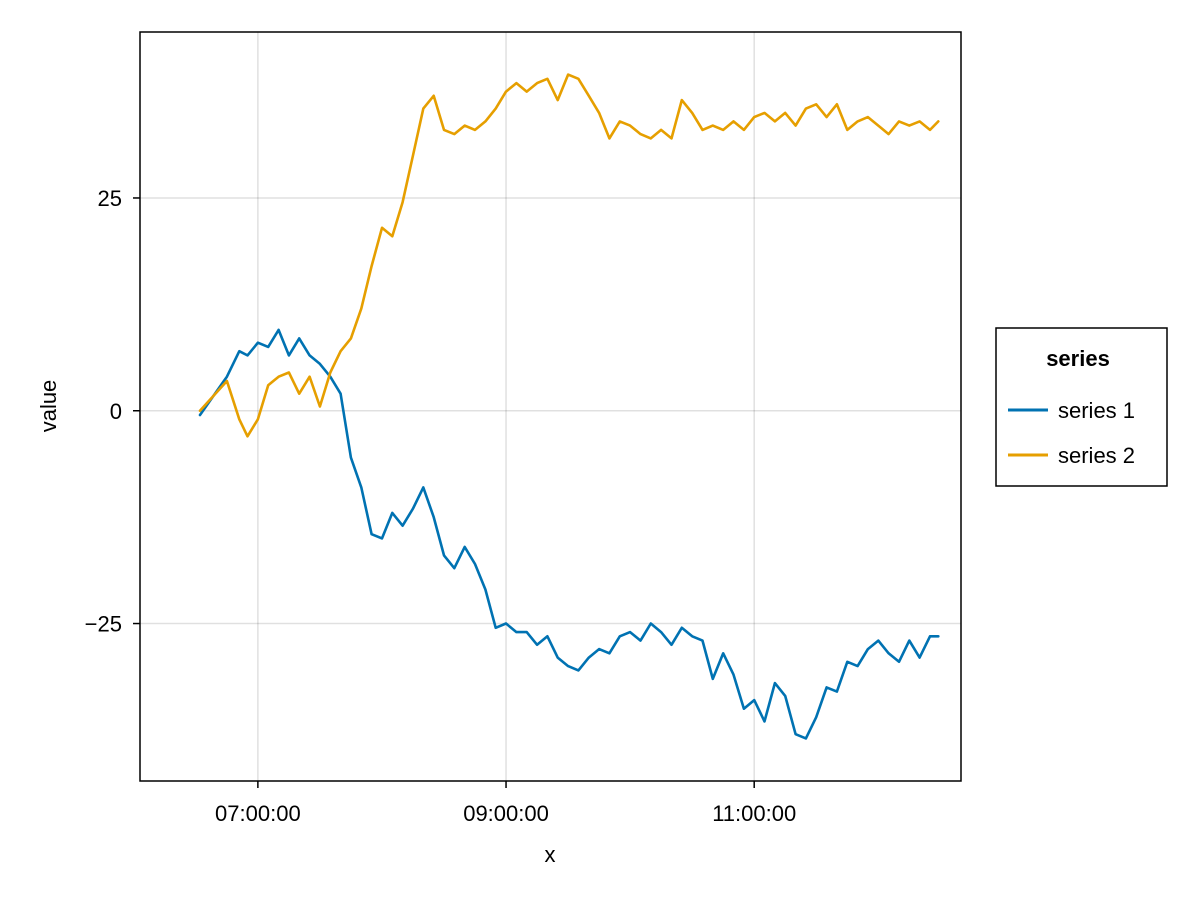 The image size is (1200, 900). I want to click on x-axis: 07:00:00 09:00:00 11:00:00, so click(505, 803).